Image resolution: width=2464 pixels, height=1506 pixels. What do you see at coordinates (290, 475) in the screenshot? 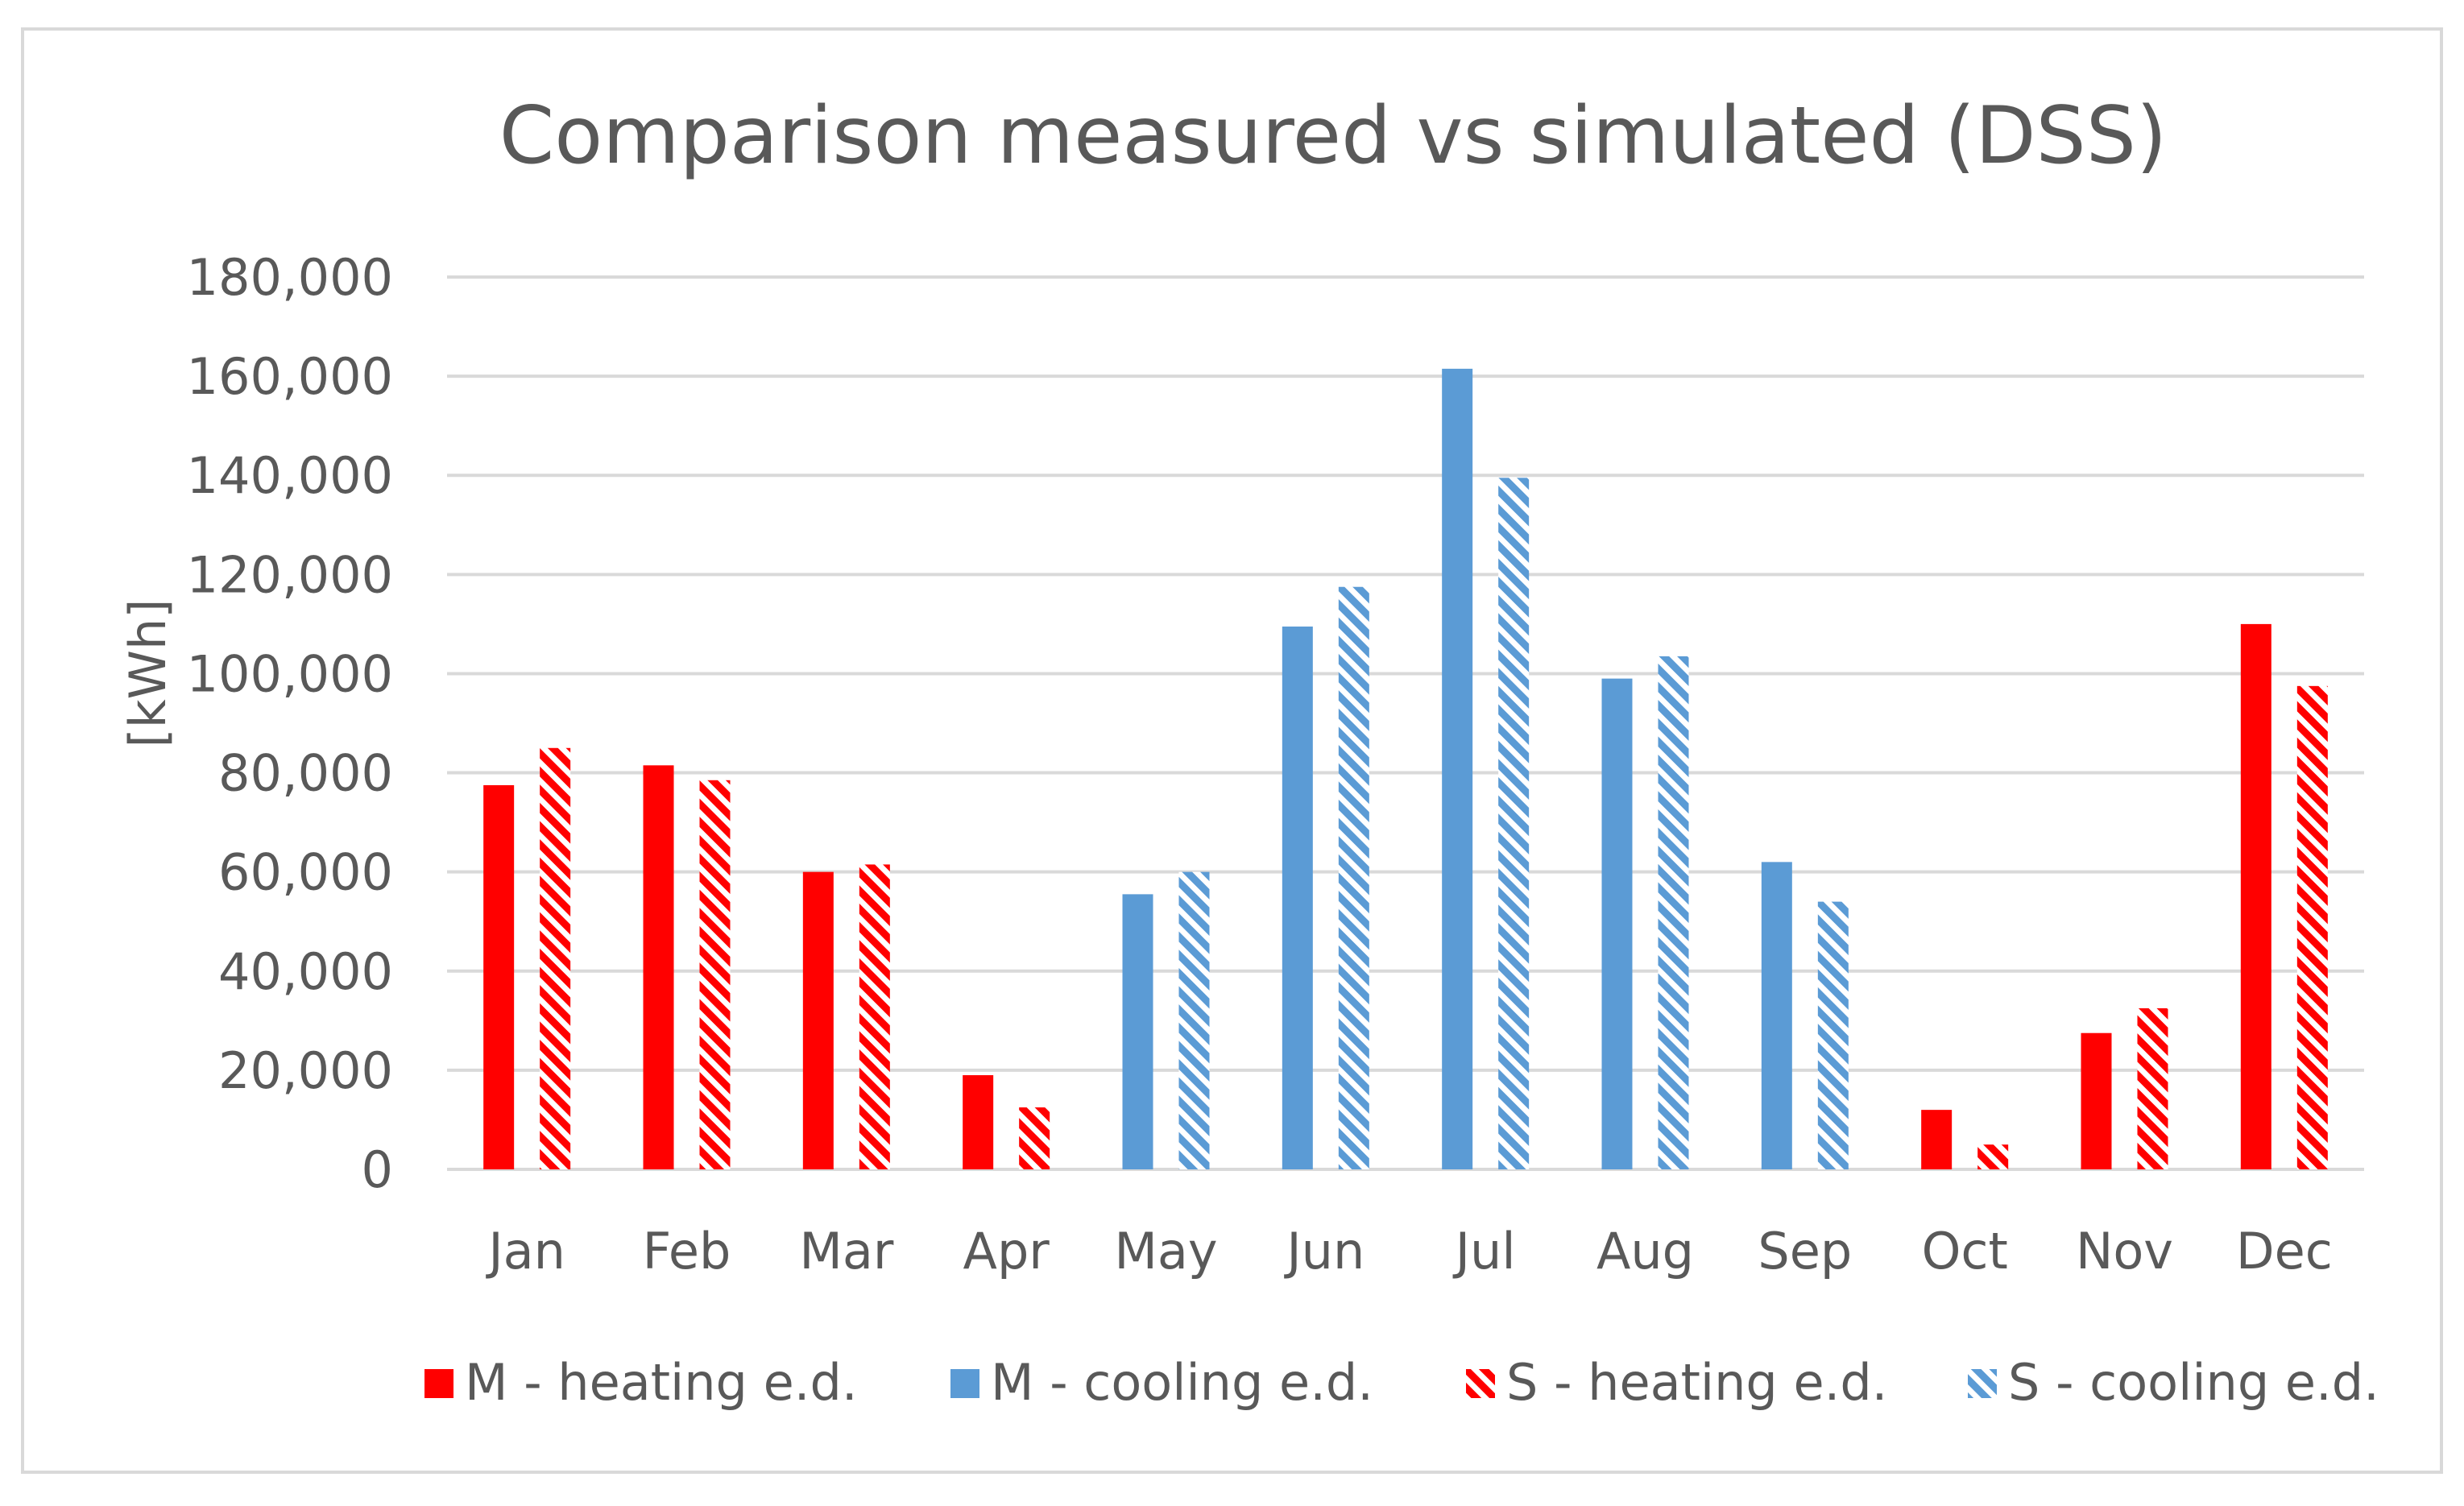
I see `y-tick-label: 140,000` at bounding box center [290, 475].